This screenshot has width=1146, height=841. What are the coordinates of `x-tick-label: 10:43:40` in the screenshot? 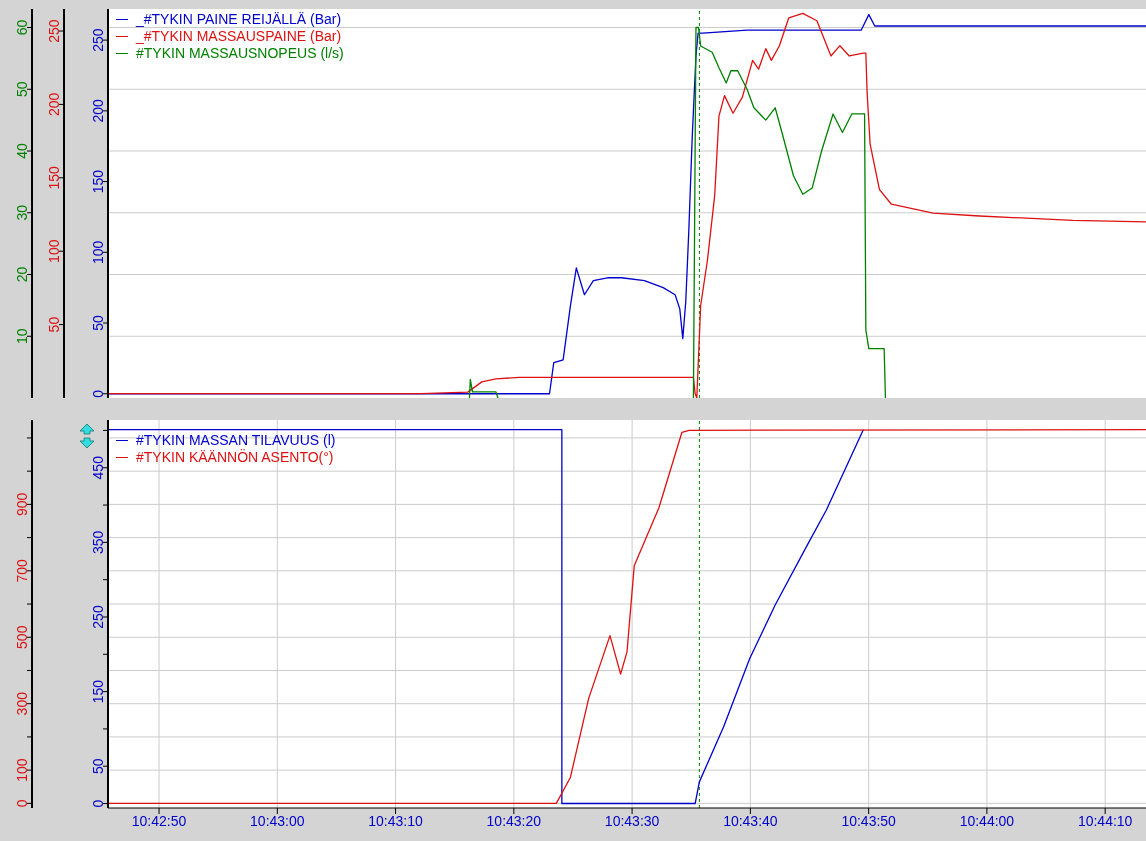 It's located at (750, 820).